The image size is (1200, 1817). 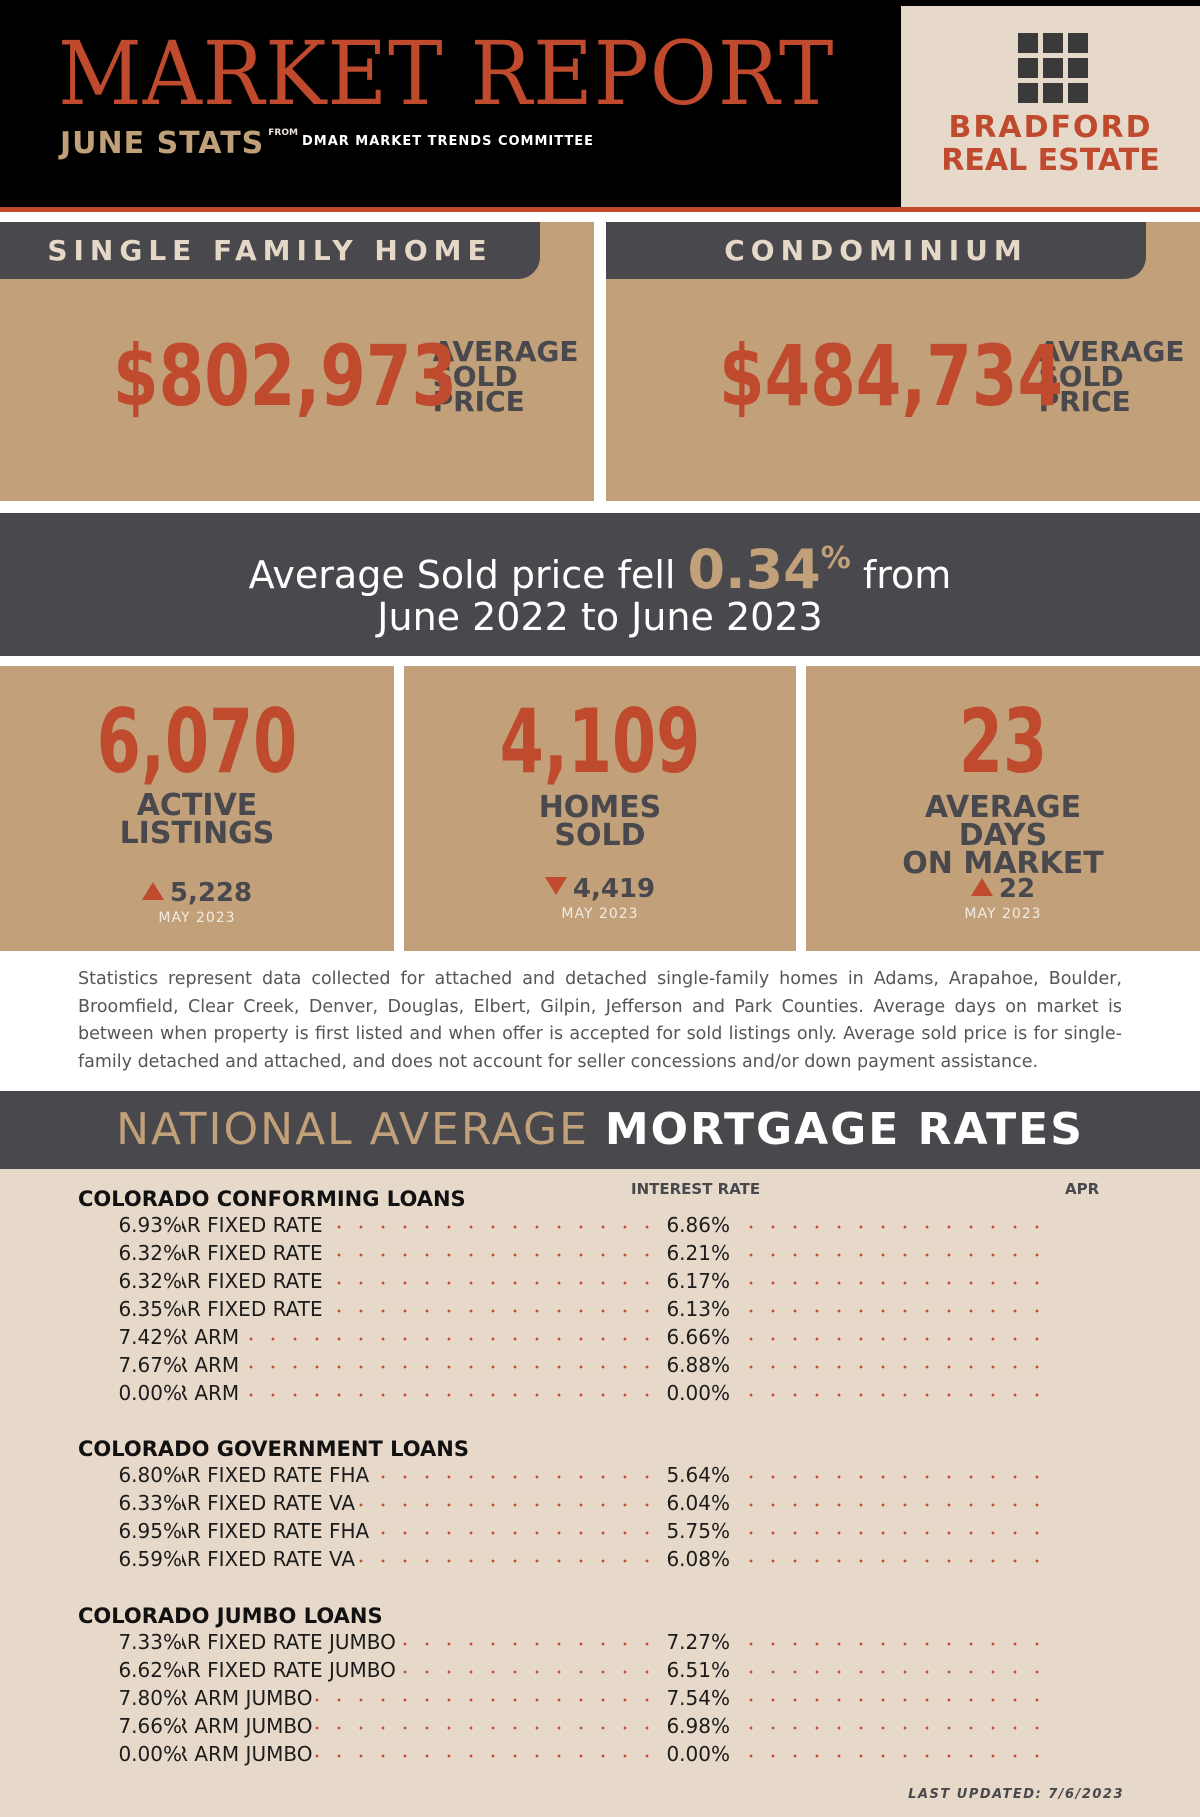 What do you see at coordinates (150, 1339) in the screenshot?
I see `apr-value: 7.42%` at bounding box center [150, 1339].